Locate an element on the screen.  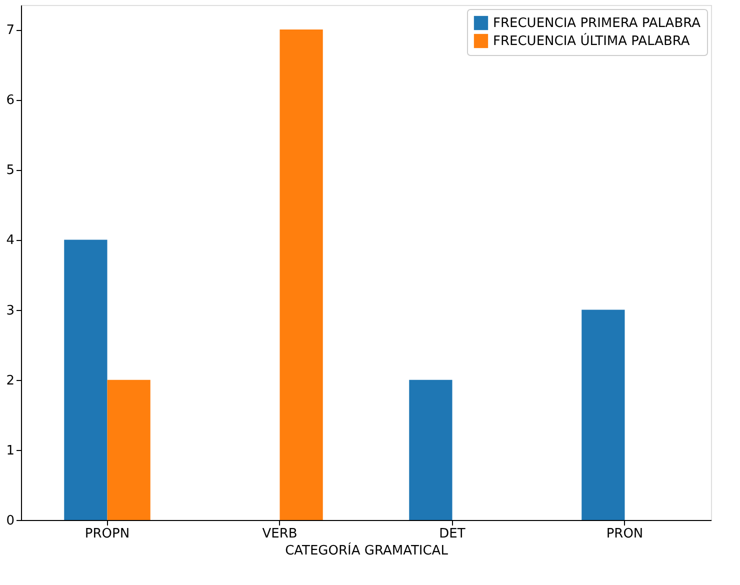
x-tick-label: VERB is located at coordinates (280, 534).